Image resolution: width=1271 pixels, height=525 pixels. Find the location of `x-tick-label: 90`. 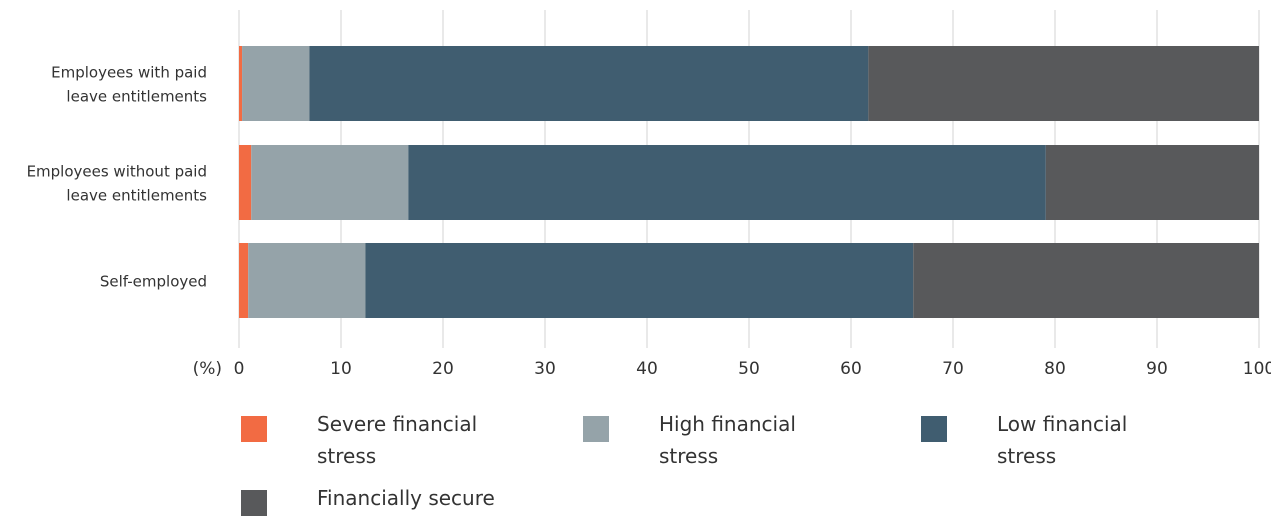

x-tick-label: 90 is located at coordinates (1157, 369).